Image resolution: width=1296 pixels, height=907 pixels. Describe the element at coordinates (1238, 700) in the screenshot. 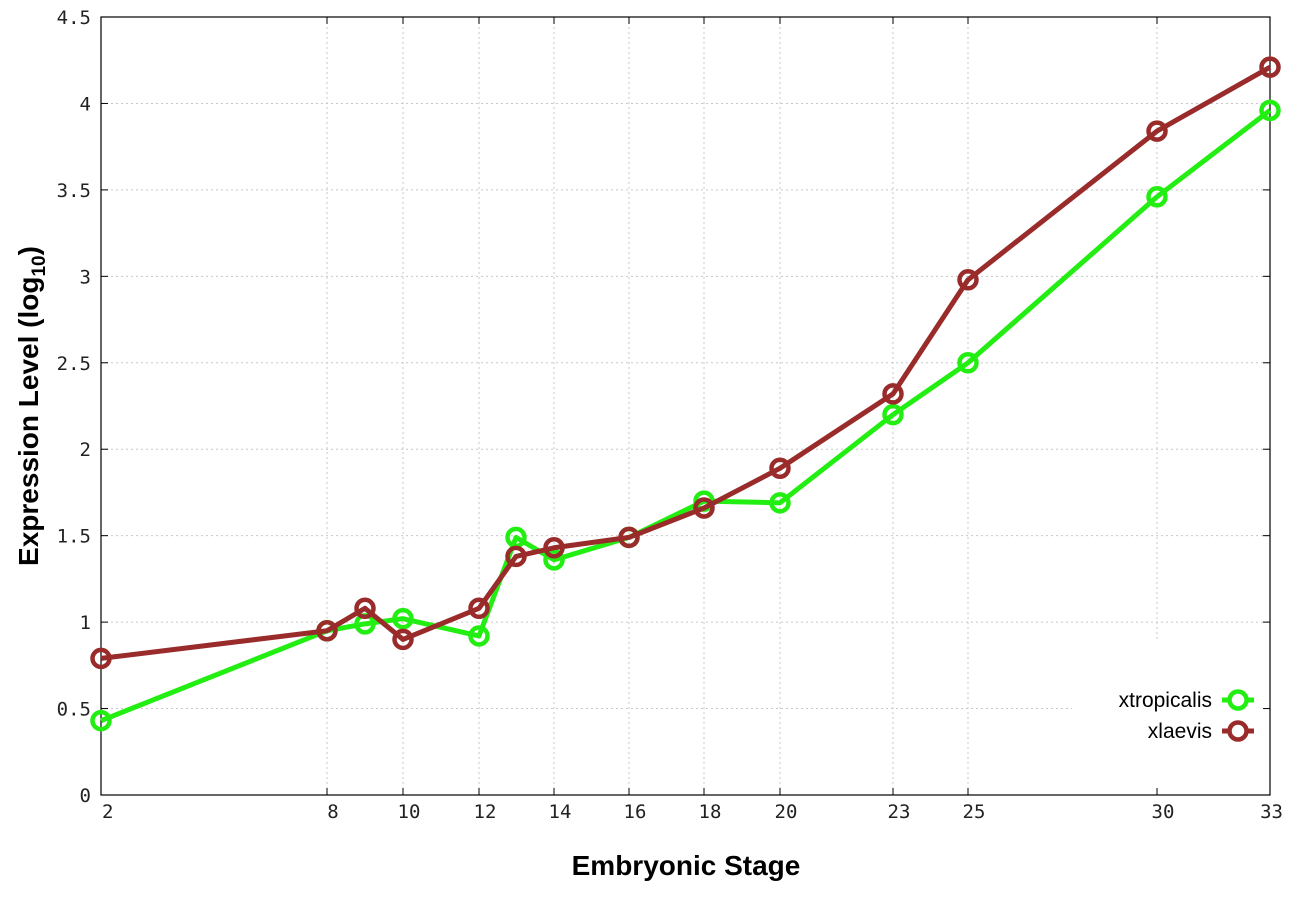

I see `legend-marker-xtropicalis` at that location.